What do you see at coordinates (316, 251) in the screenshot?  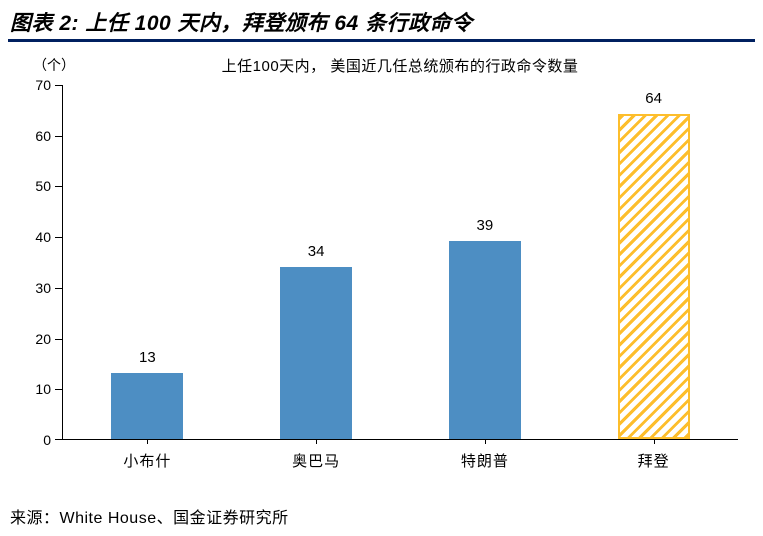 I see `bar-value-label: 34` at bounding box center [316, 251].